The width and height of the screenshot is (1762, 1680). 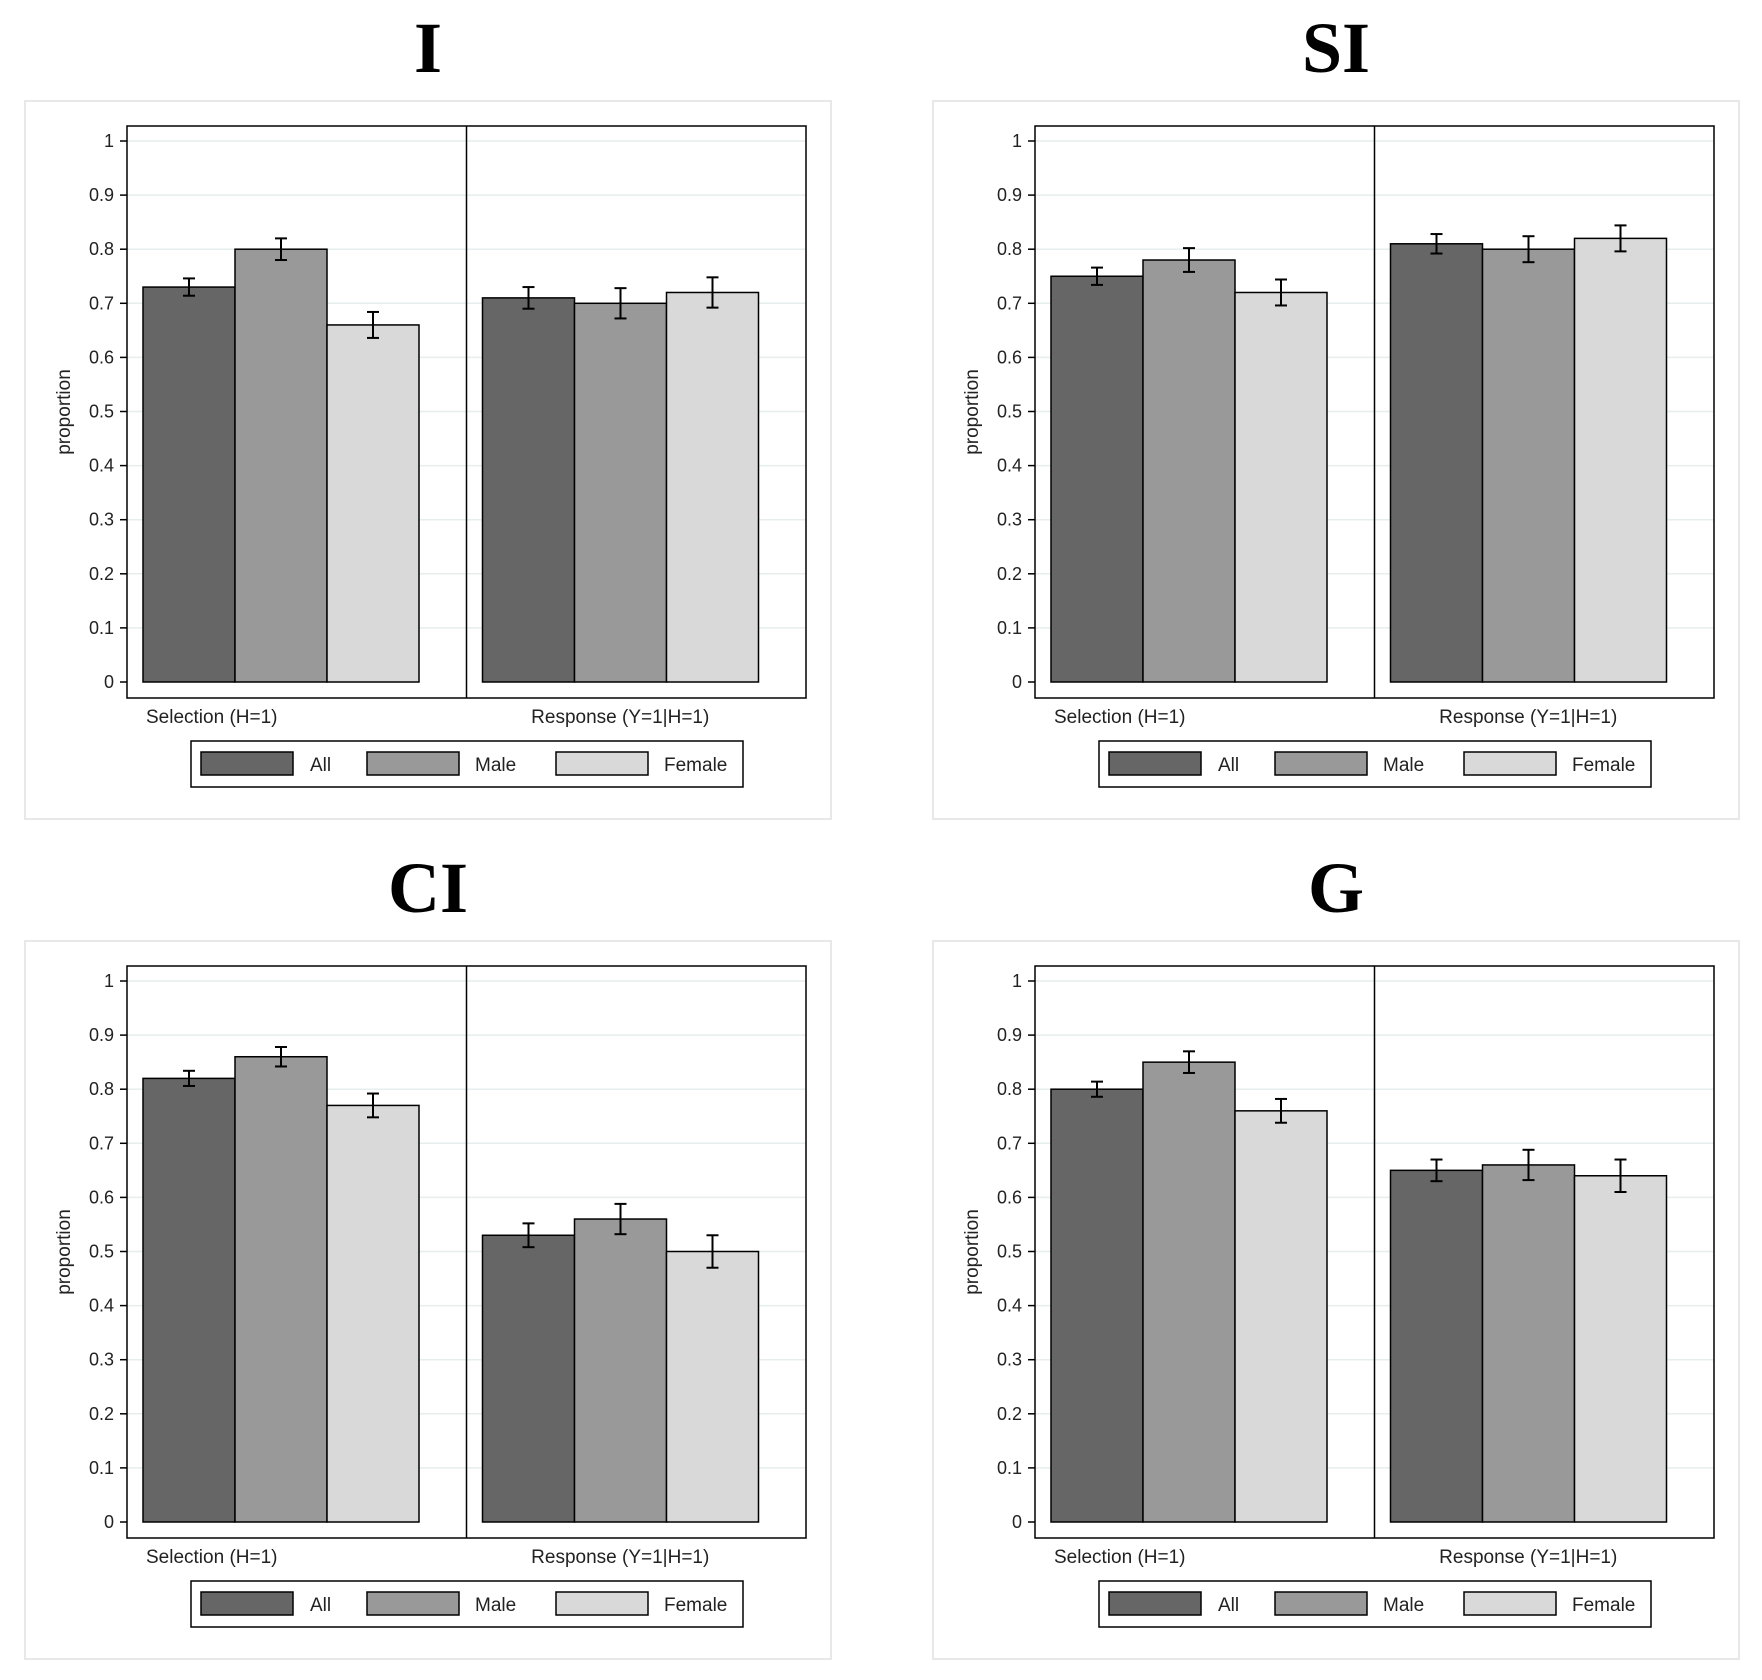 I want to click on panel-title: G, so click(x=1336, y=888).